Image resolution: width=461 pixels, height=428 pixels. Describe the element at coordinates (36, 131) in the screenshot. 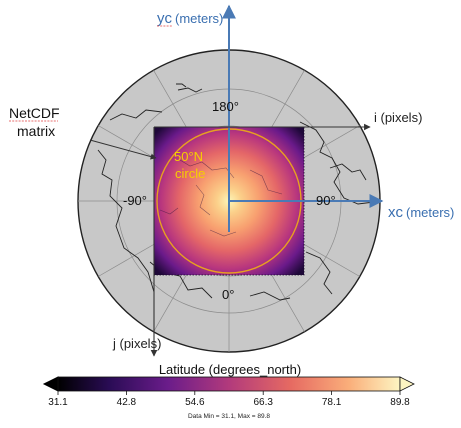

I see `netcdf-label-line2: matrix` at that location.